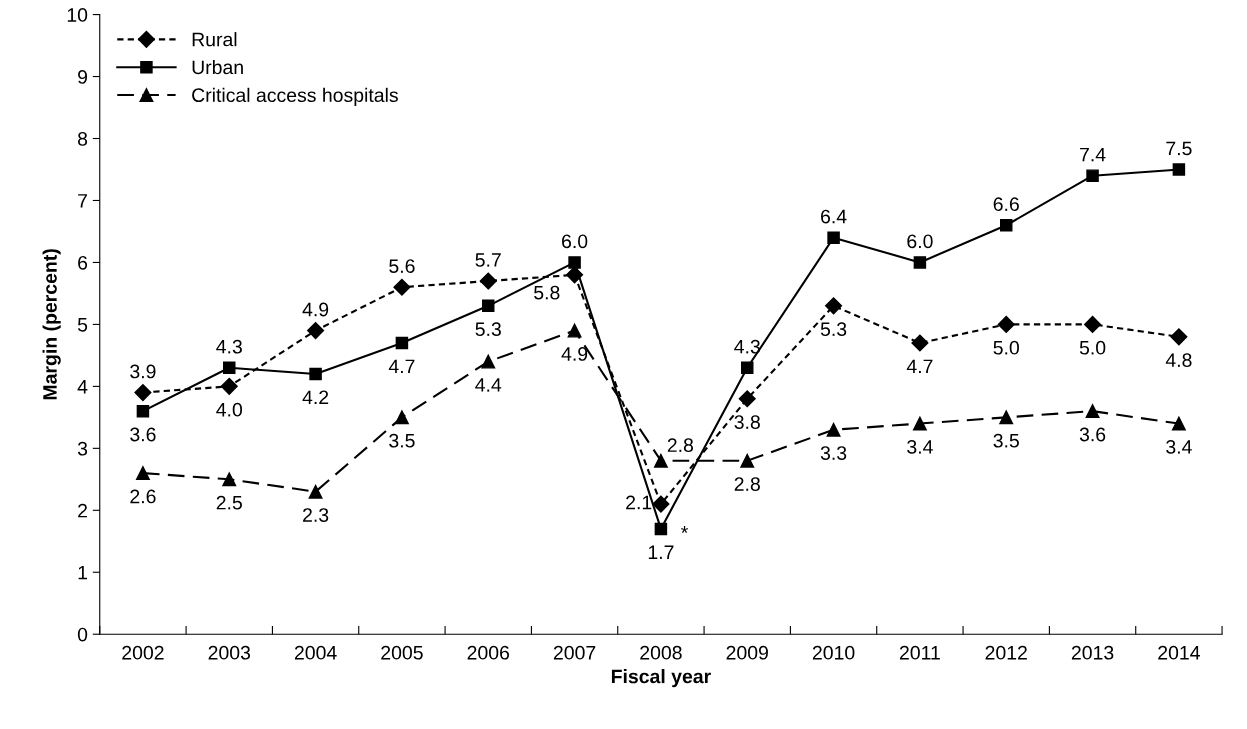  What do you see at coordinates (747, 422) in the screenshot?
I see `data-label: 3.8` at bounding box center [747, 422].